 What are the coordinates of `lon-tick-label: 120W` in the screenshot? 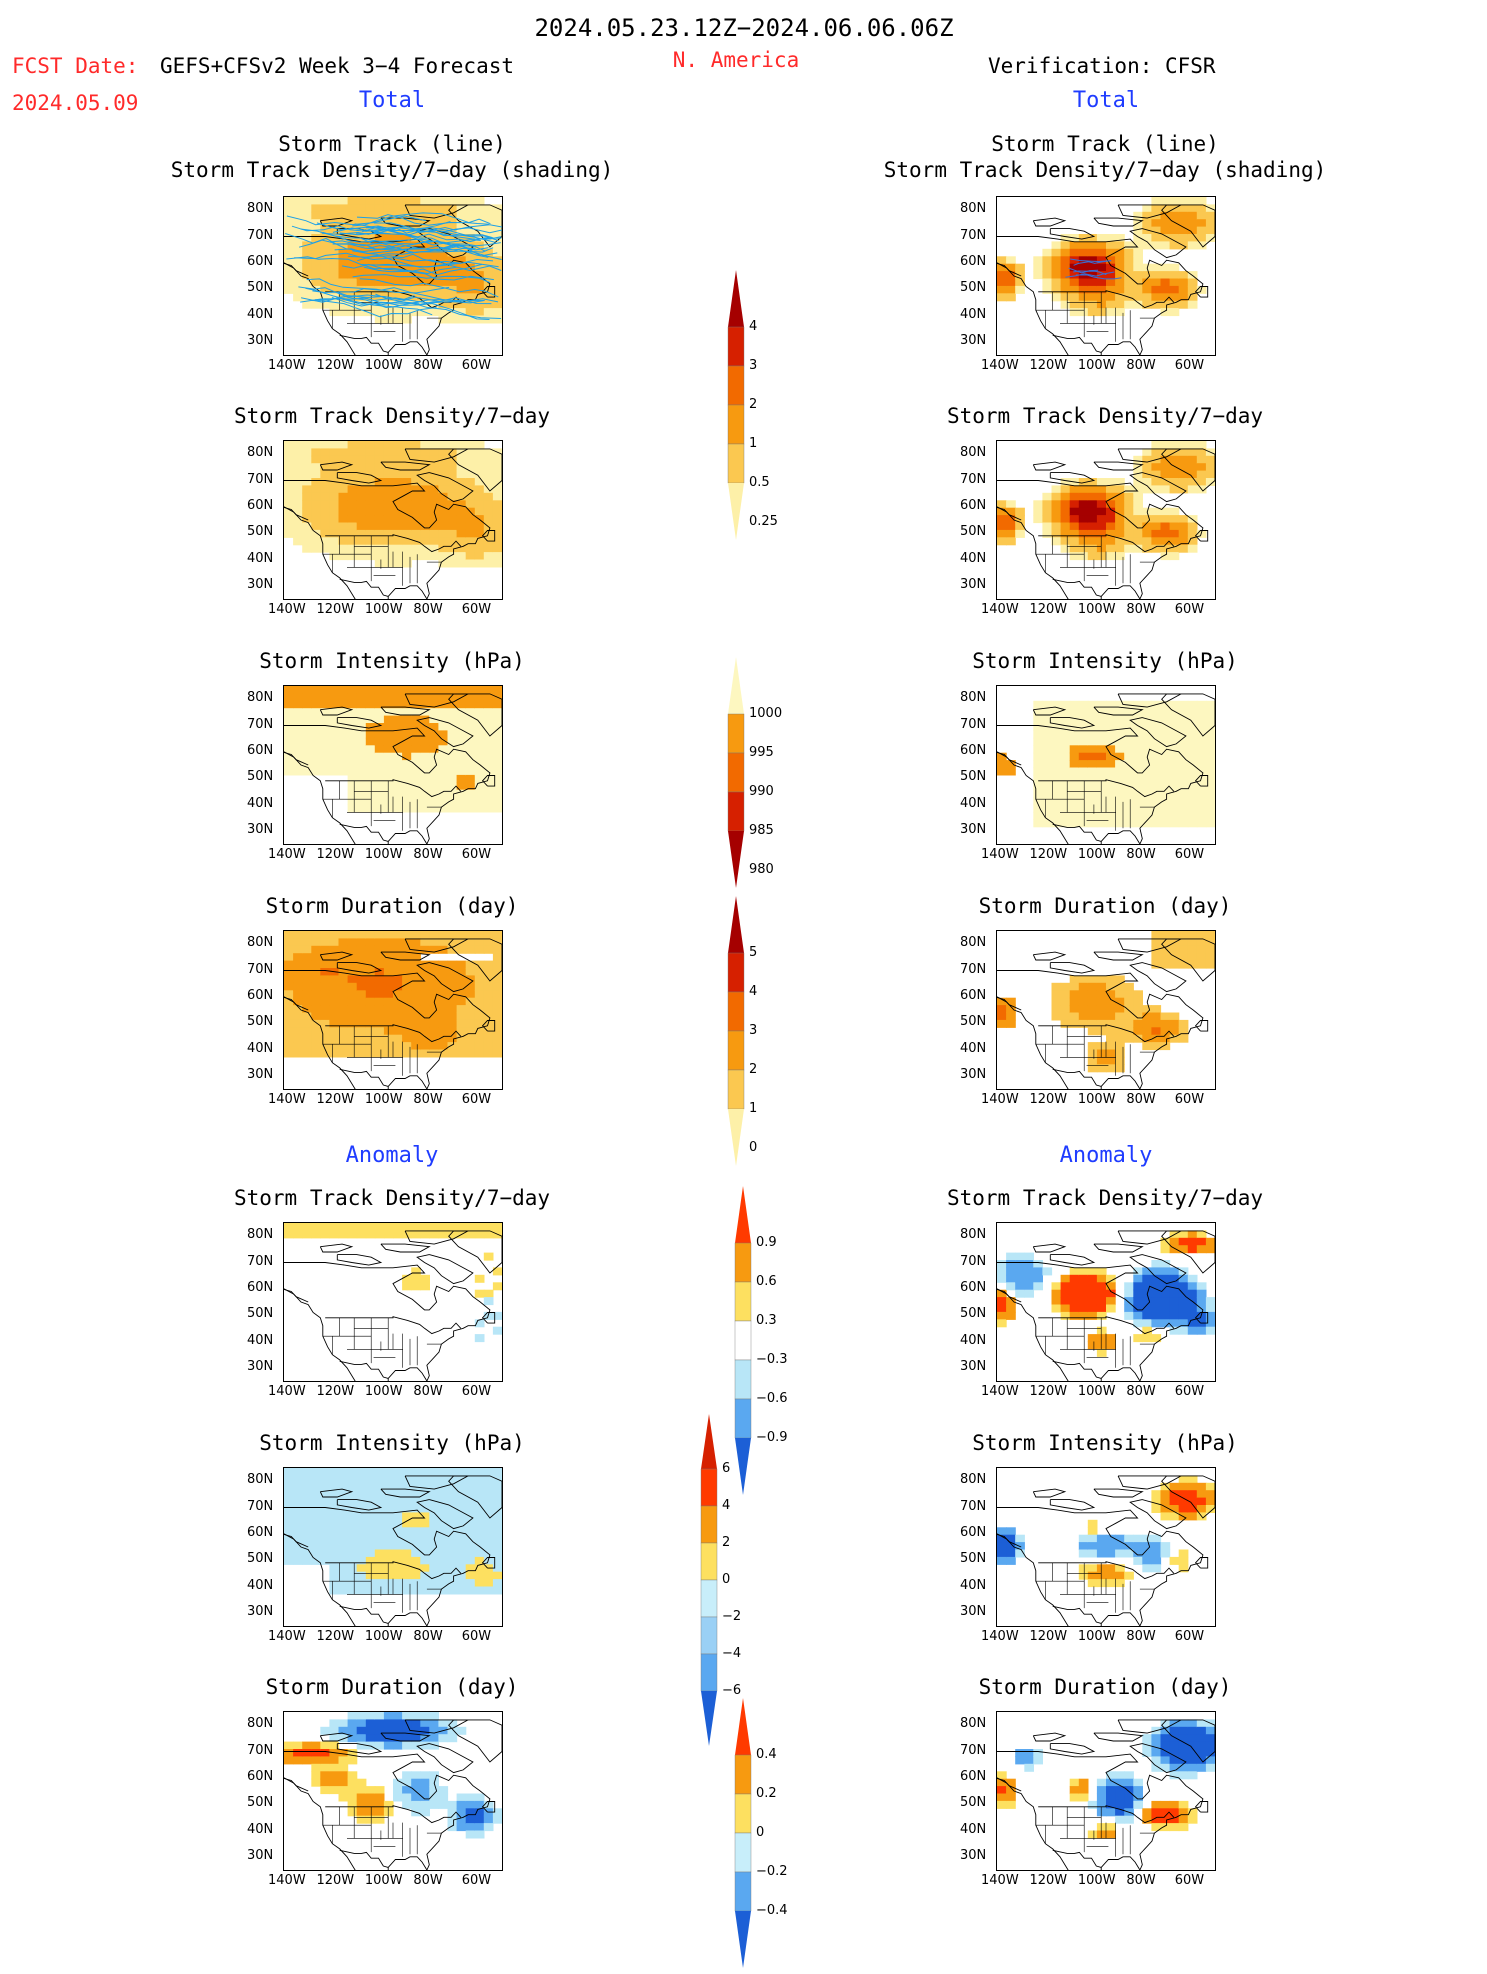 It's located at (335, 854).